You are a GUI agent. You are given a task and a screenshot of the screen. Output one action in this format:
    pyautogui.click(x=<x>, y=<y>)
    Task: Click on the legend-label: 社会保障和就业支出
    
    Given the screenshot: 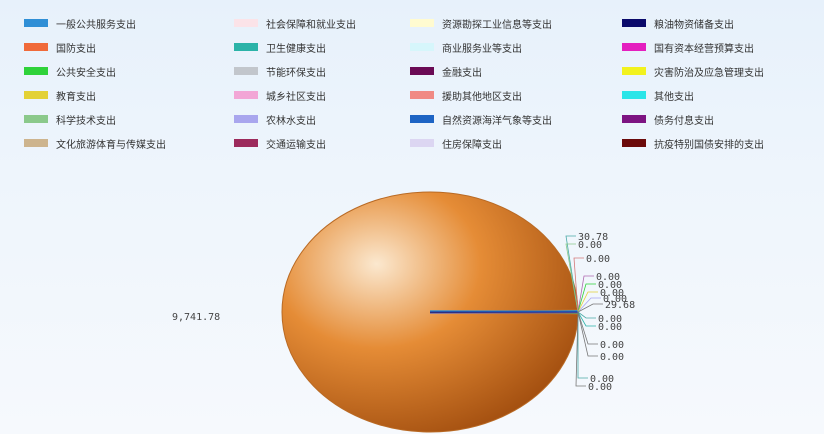 What is the action you would take?
    pyautogui.click(x=311, y=25)
    